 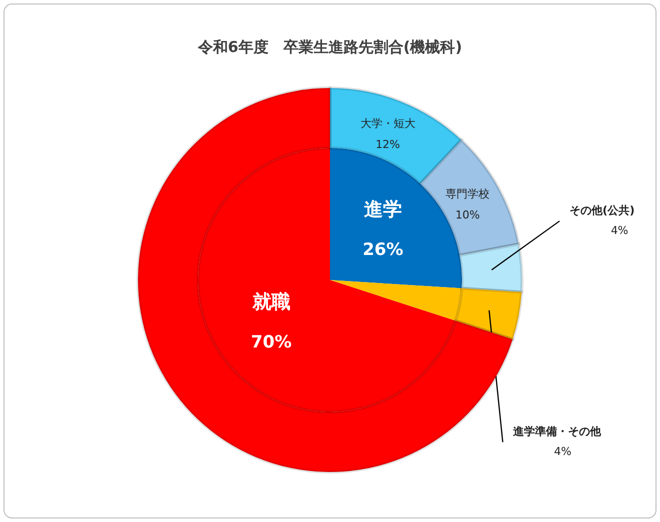 I want to click on slice-label: 大学・短大, so click(x=388, y=123).